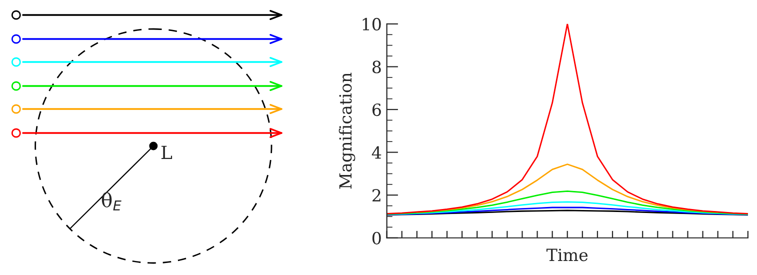 The width and height of the screenshot is (757, 275). I want to click on y-tick-label: 6, so click(376, 109).